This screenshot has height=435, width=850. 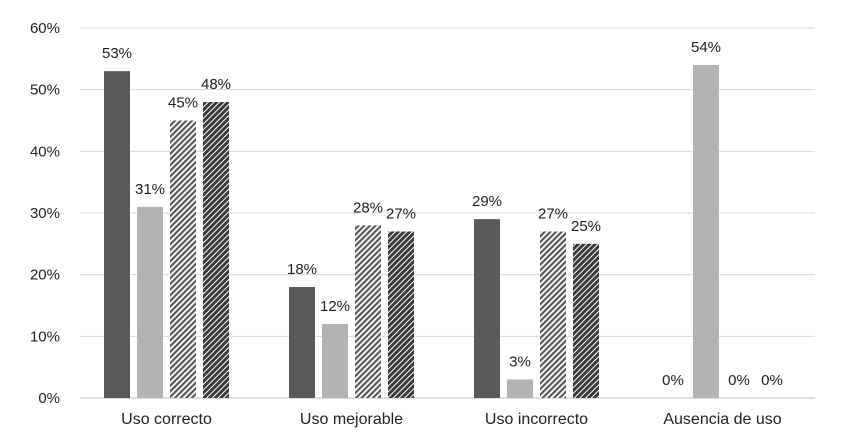 I want to click on y-axis-ticks: 0% 10% 20% 30% 40% 50% 60%, so click(x=45, y=213).